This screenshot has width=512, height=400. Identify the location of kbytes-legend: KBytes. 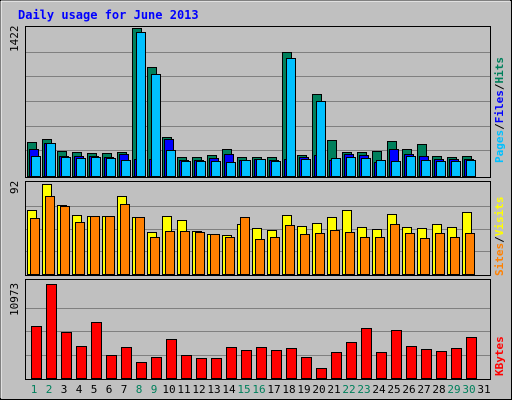
(499, 356).